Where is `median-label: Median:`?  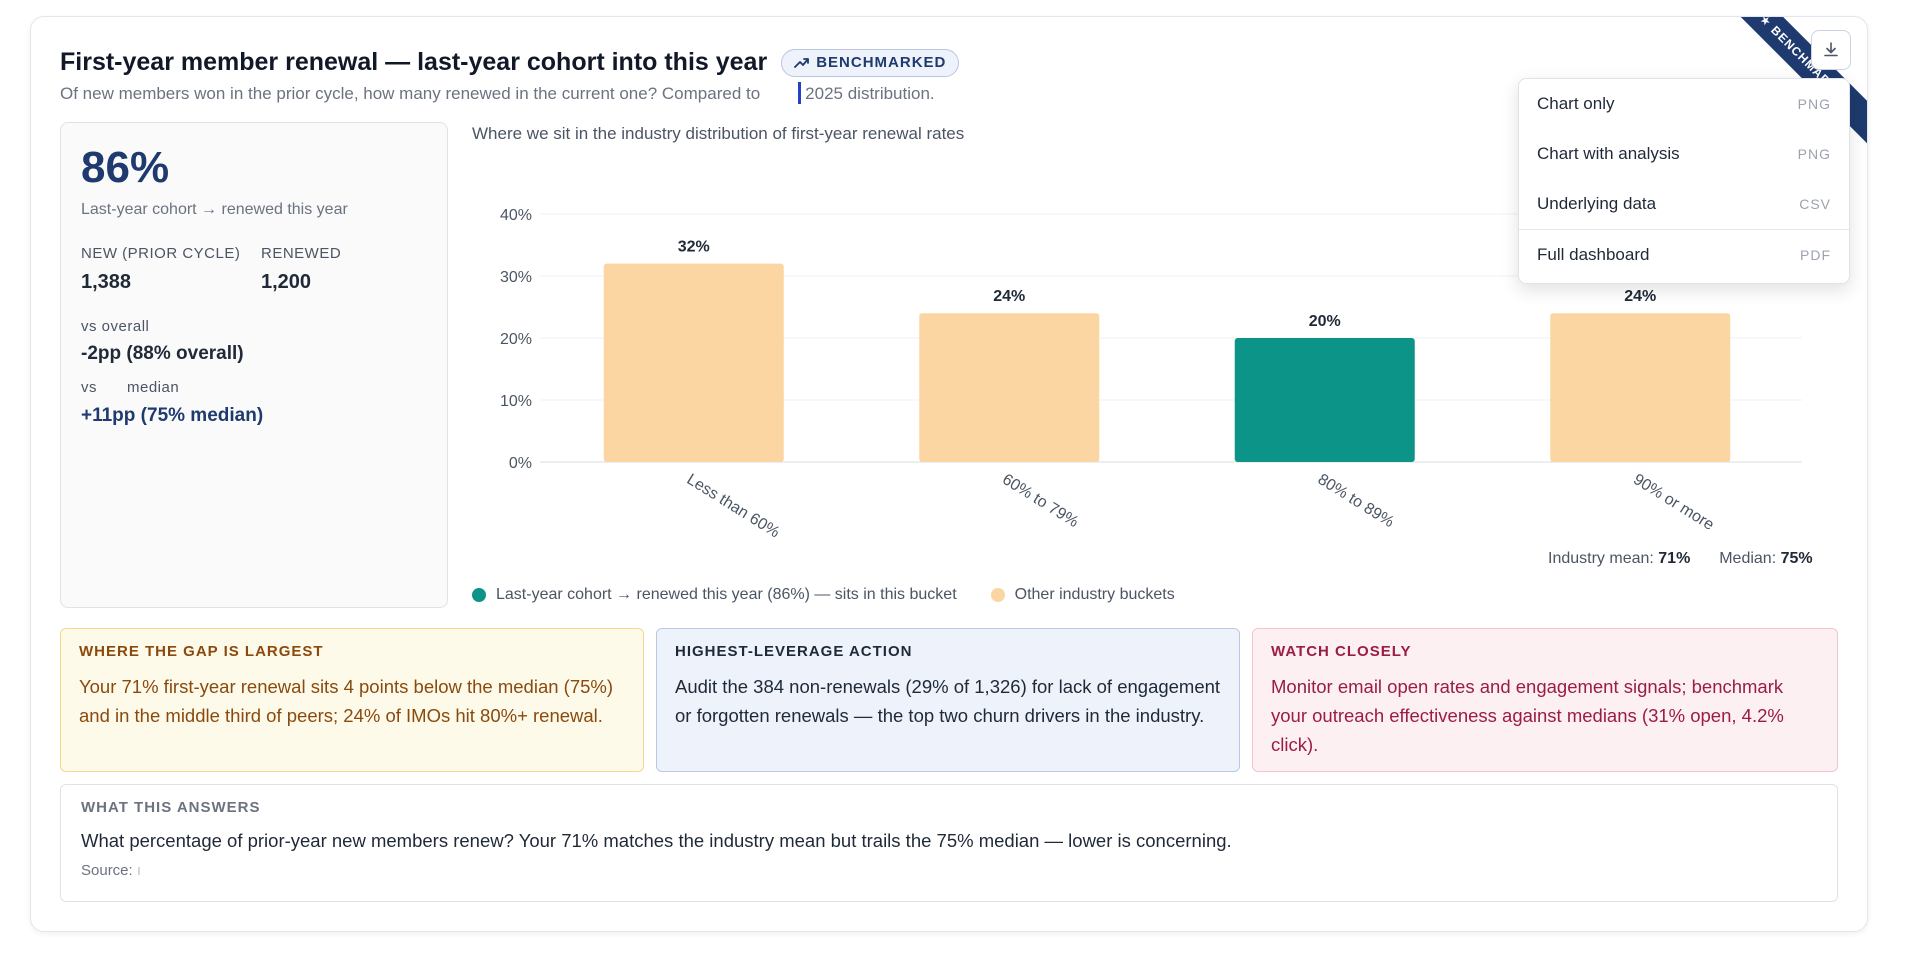
median-label: Median: is located at coordinates (1748, 558).